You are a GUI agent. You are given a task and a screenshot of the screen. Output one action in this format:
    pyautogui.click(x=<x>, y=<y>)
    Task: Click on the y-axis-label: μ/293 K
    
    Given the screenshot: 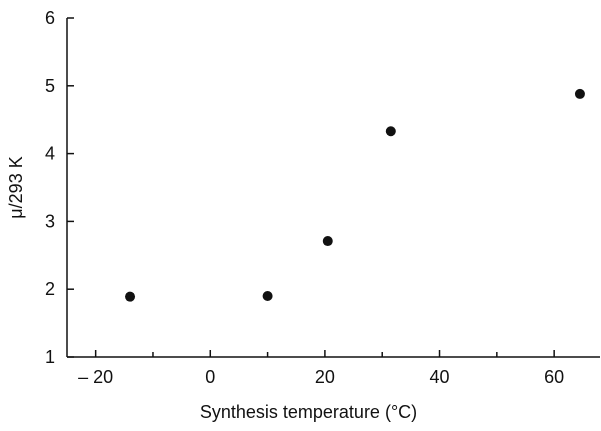 What is the action you would take?
    pyautogui.click(x=16, y=187)
    